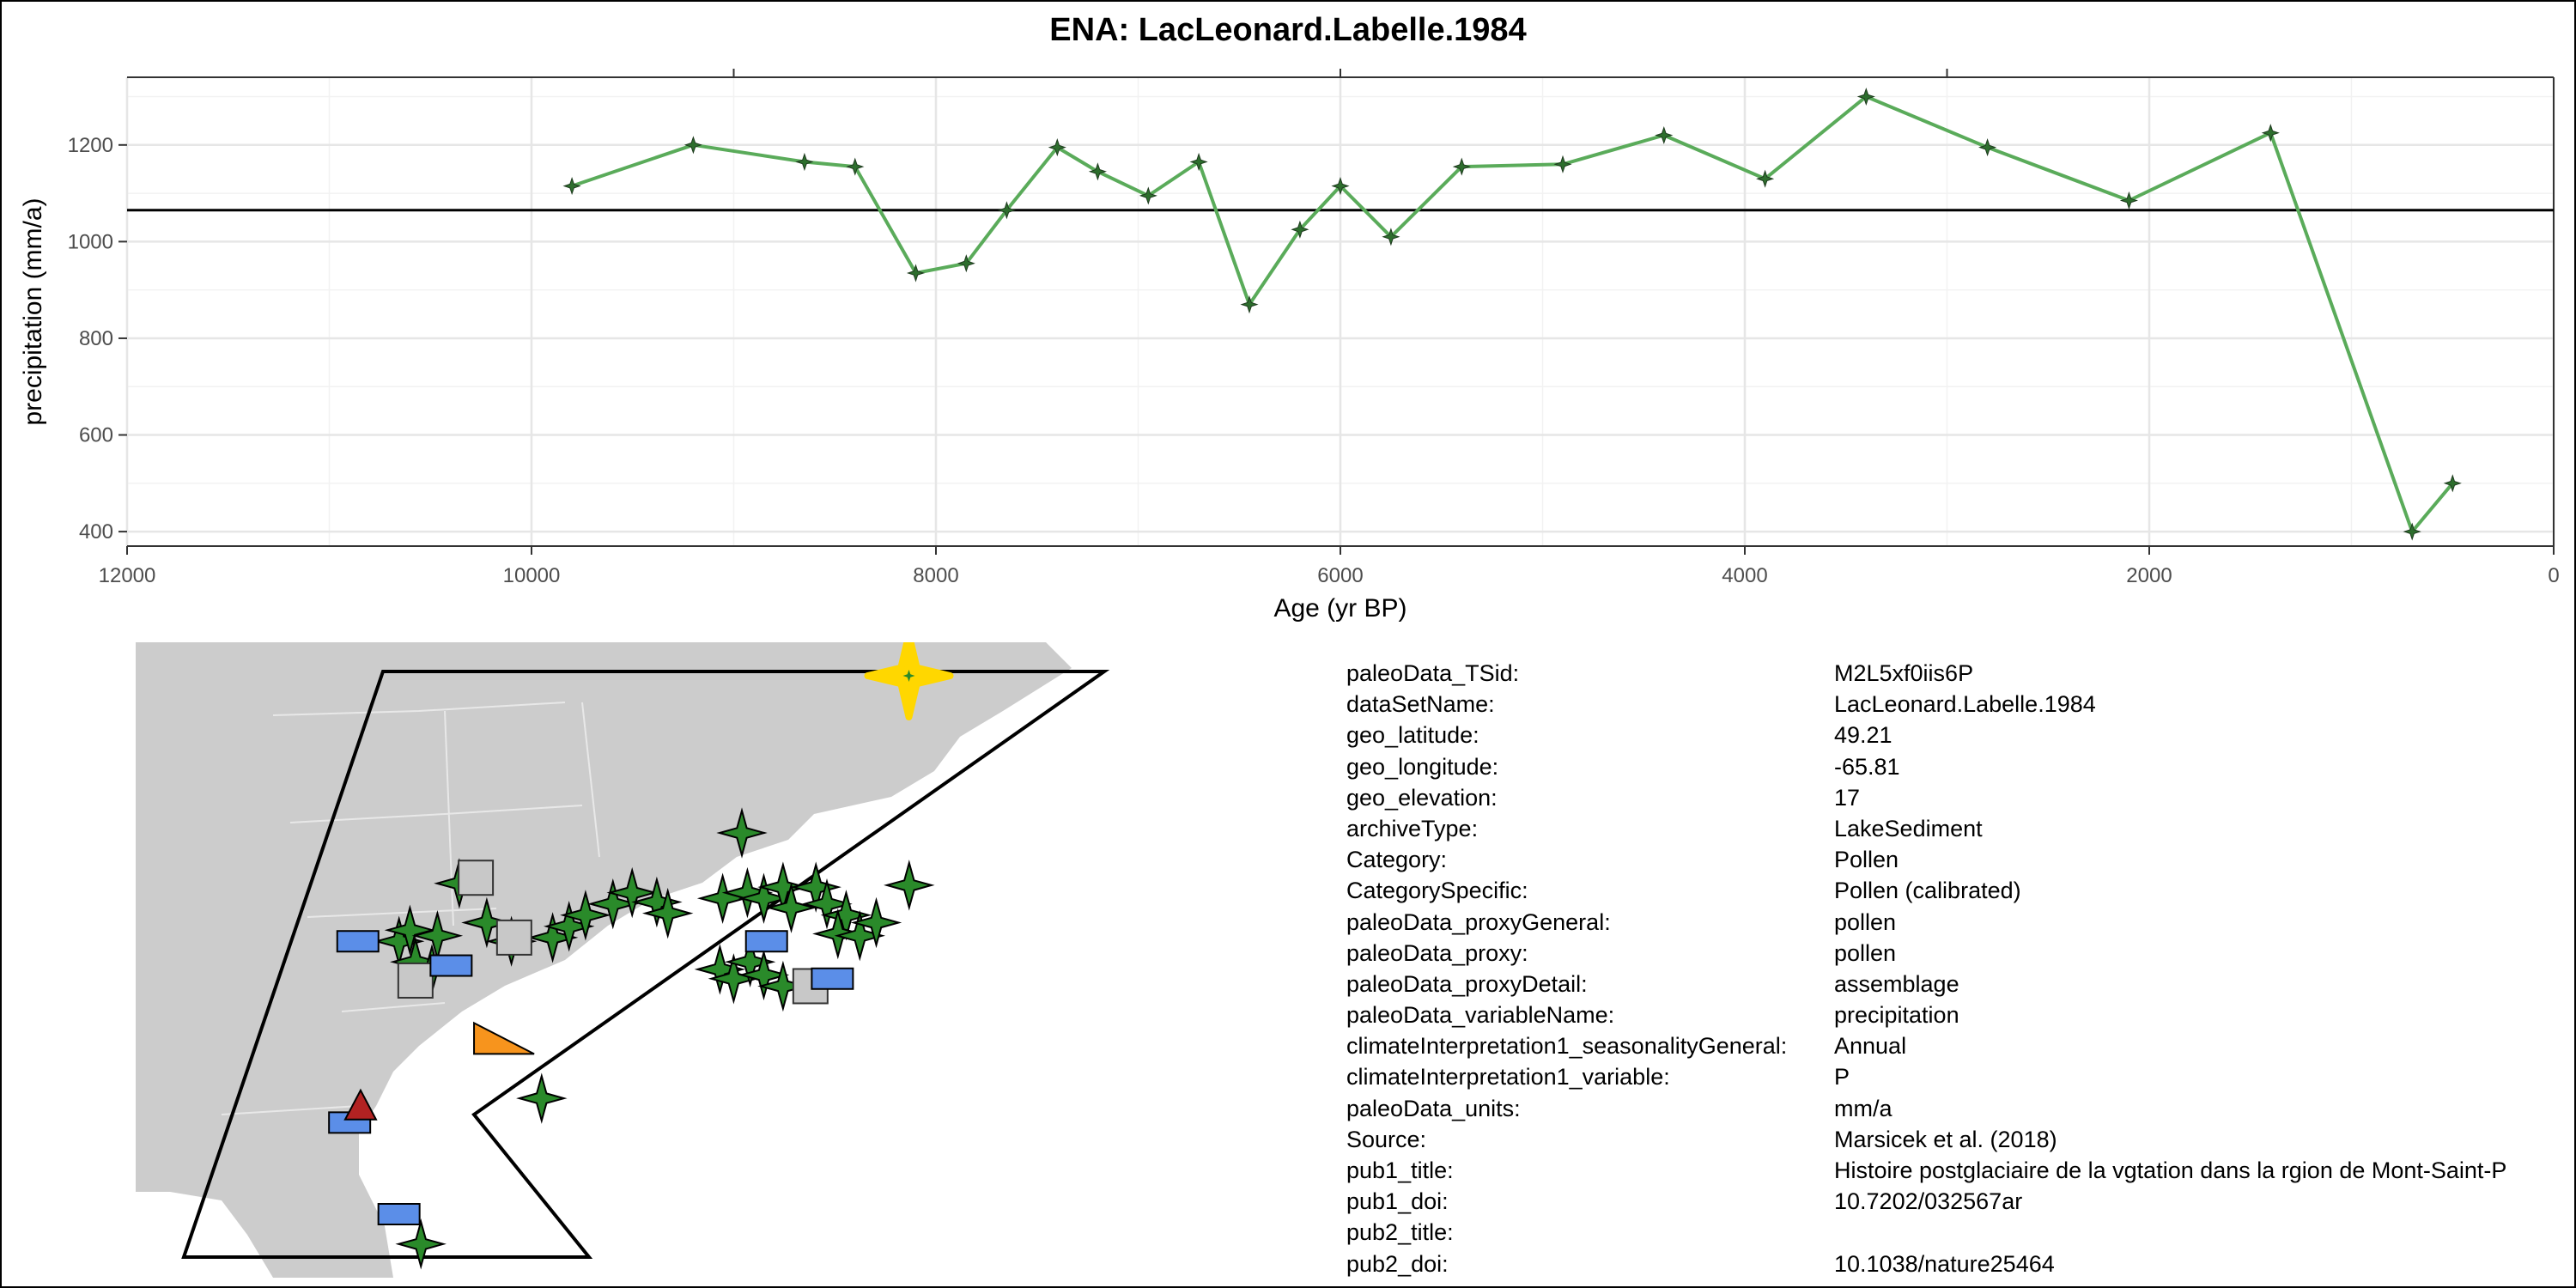 This screenshot has width=2576, height=1288. Describe the element at coordinates (1422, 797) in the screenshot. I see `metadata-key: geo_elevation:` at that location.